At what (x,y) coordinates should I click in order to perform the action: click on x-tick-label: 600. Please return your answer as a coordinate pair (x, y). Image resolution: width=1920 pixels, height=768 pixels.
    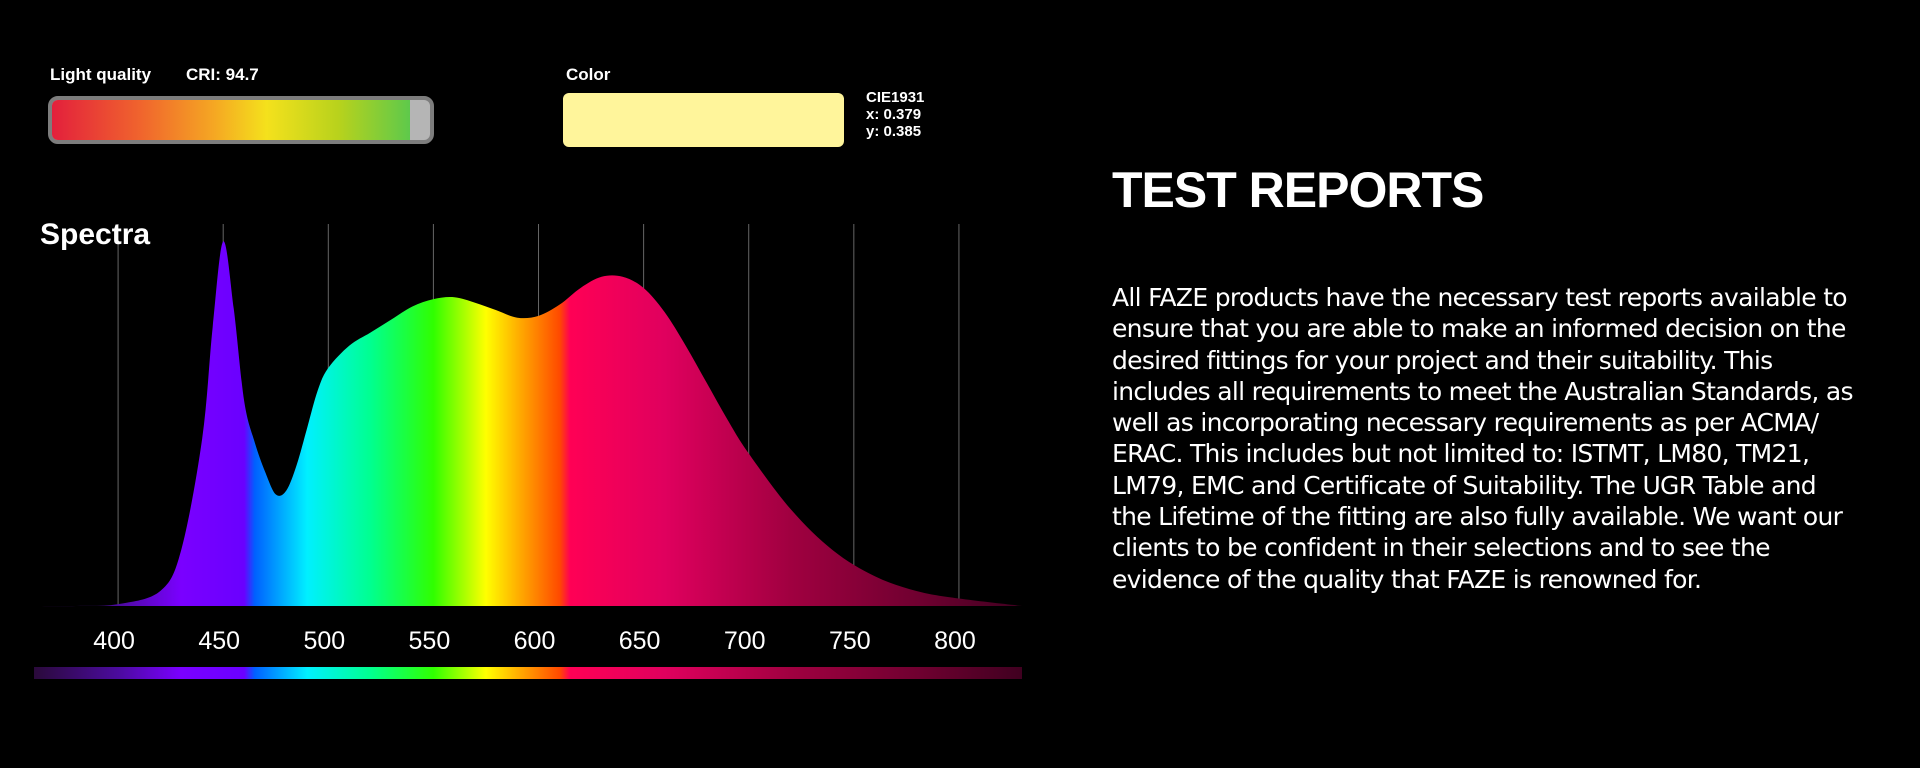
    Looking at the image, I should click on (535, 641).